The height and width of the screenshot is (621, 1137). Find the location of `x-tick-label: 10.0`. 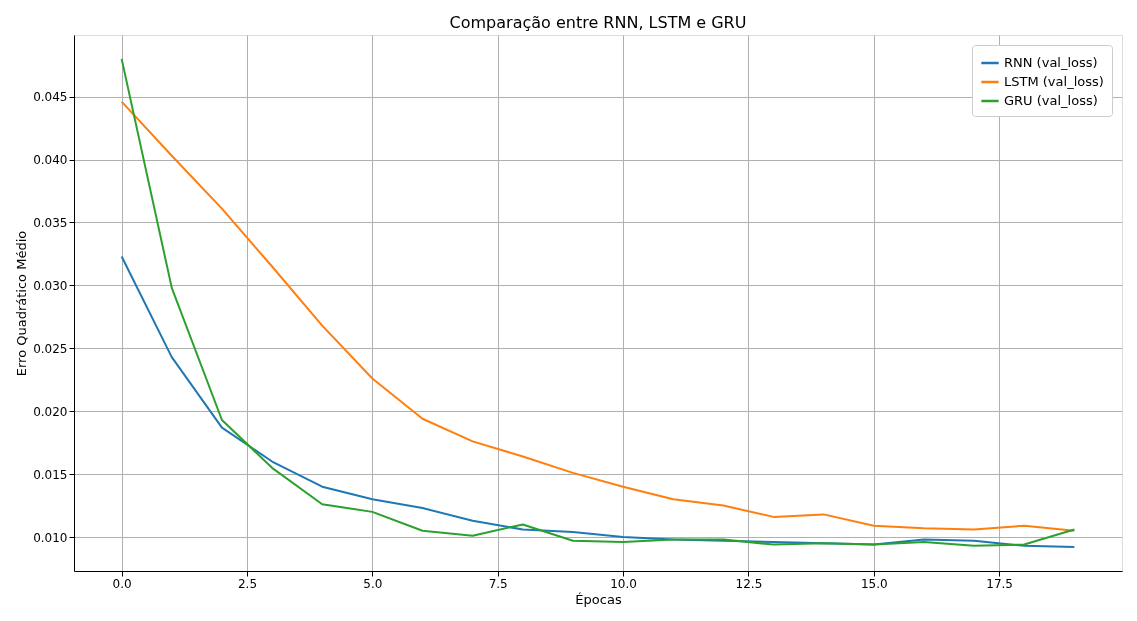

x-tick-label: 10.0 is located at coordinates (623, 583).